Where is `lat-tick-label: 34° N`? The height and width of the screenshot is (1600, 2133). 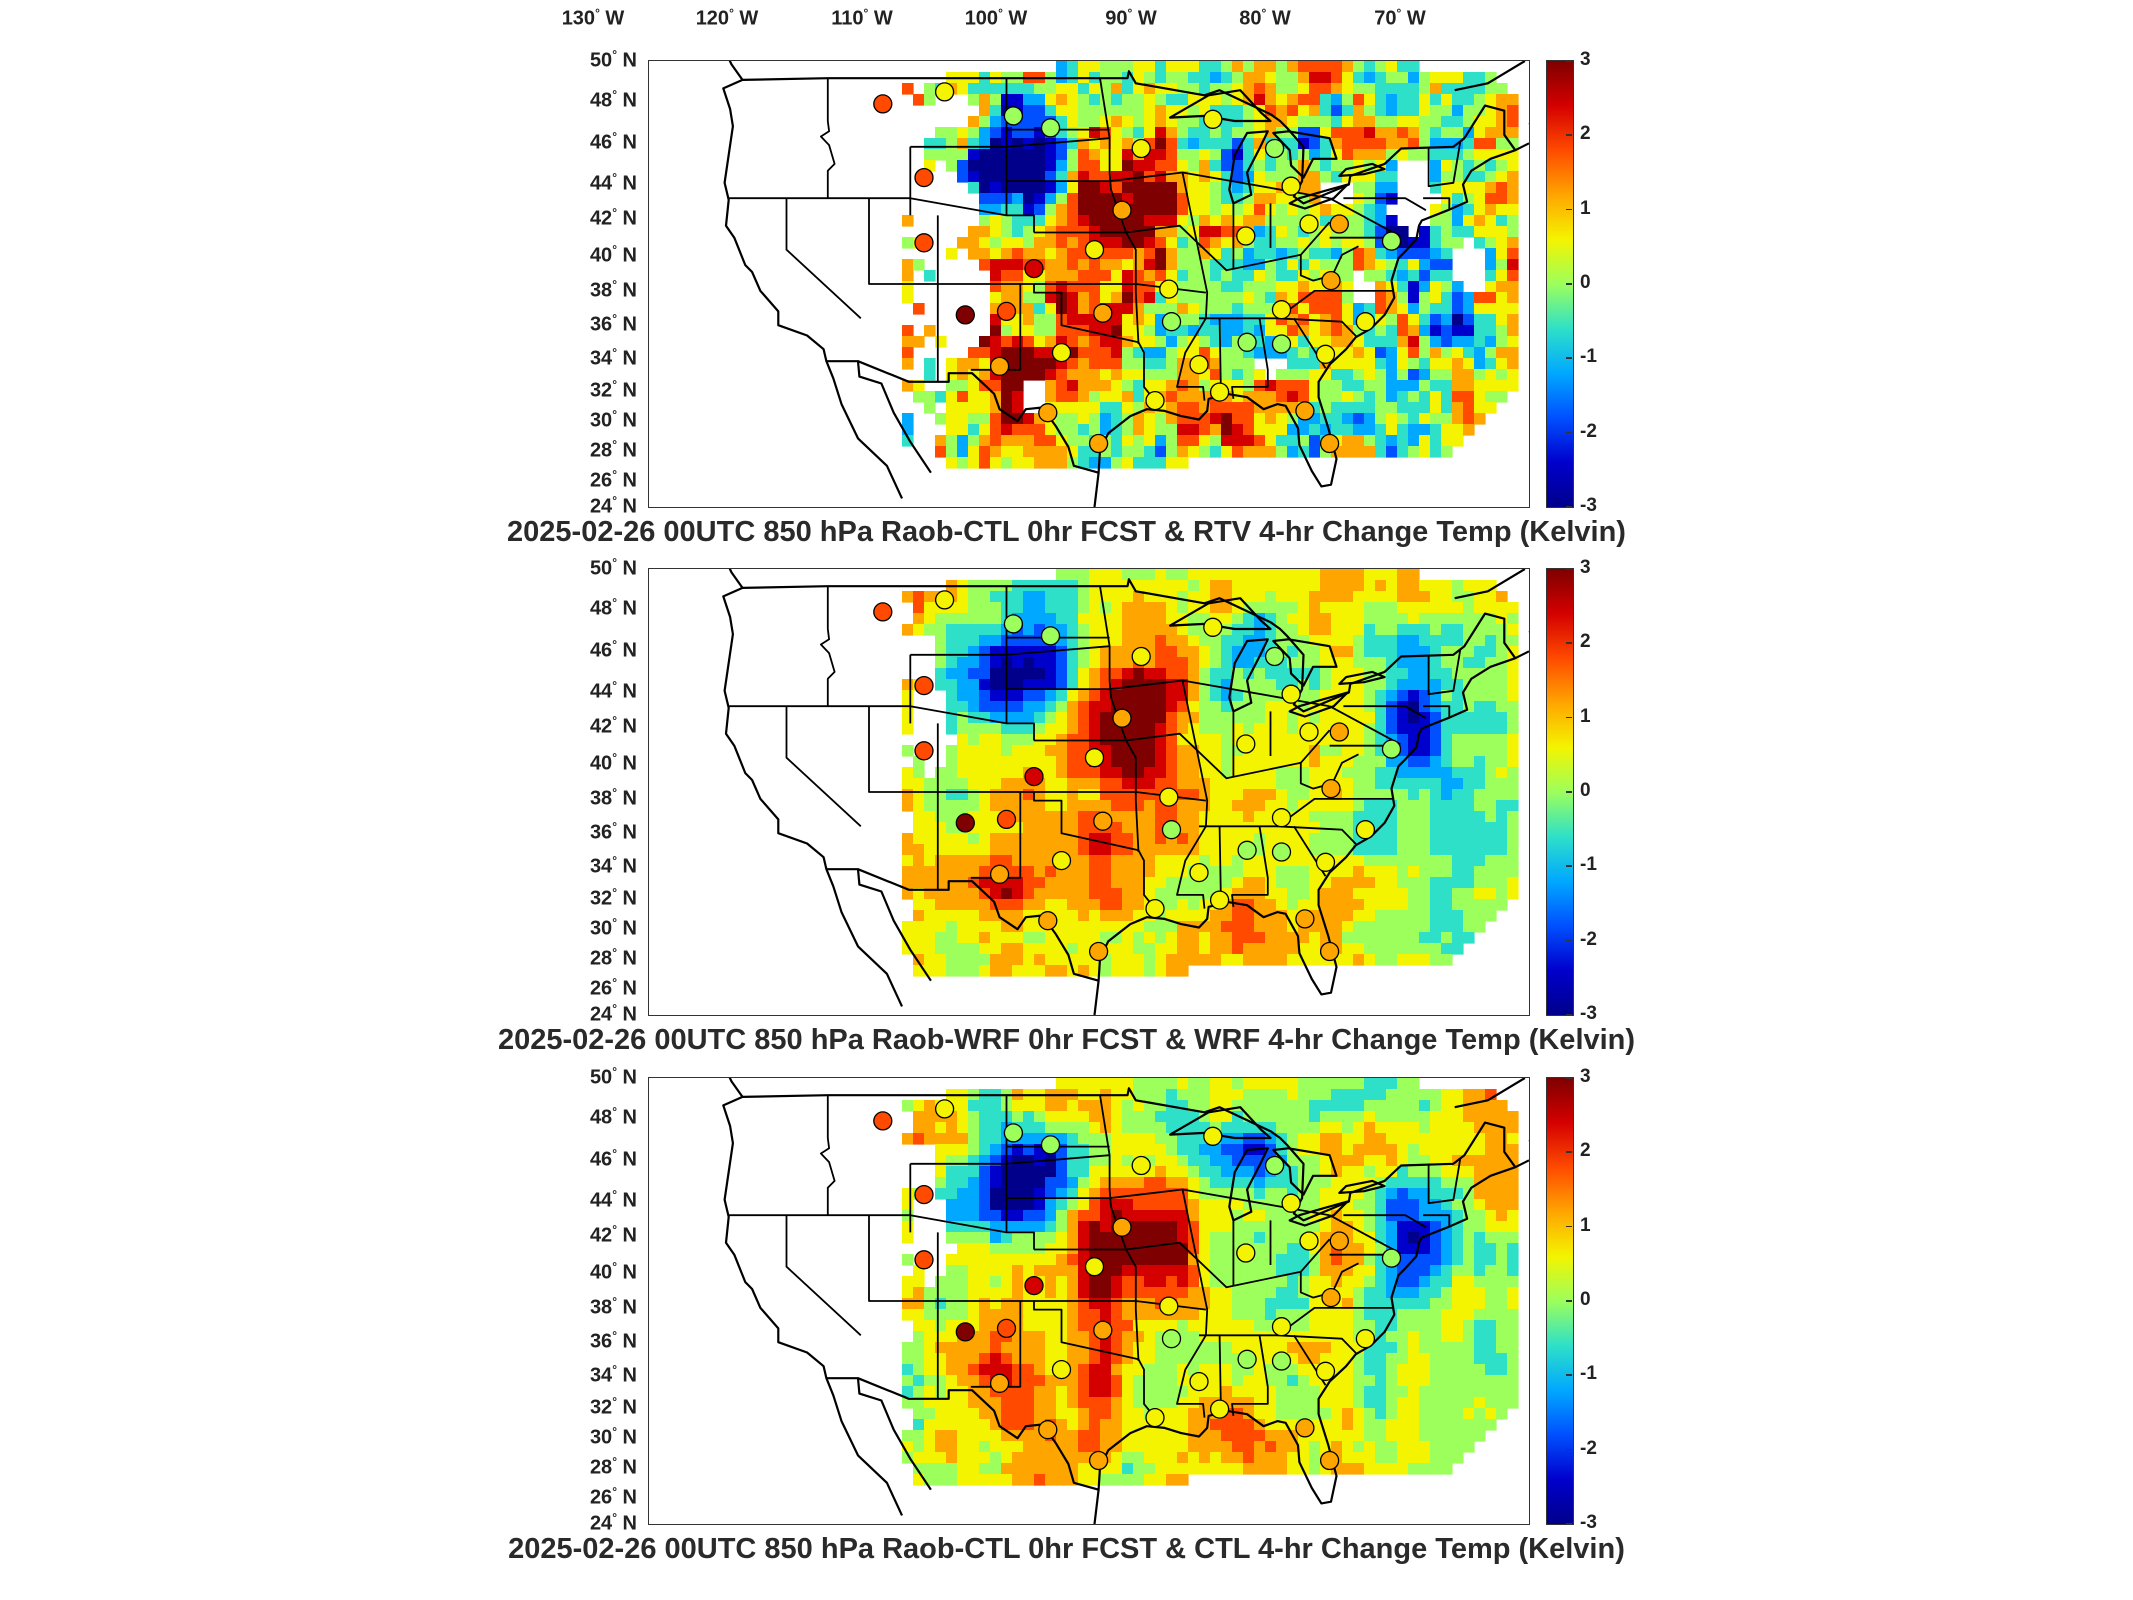 lat-tick-label: 34° N is located at coordinates (613, 1374).